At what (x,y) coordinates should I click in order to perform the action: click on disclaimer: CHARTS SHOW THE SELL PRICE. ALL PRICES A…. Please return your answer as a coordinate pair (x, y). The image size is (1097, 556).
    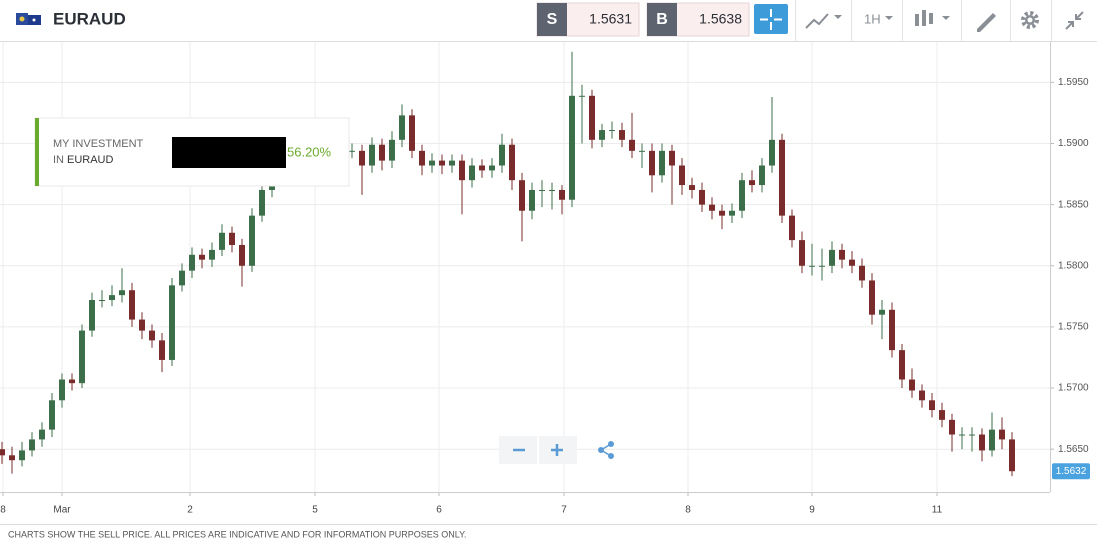
    Looking at the image, I should click on (237, 534).